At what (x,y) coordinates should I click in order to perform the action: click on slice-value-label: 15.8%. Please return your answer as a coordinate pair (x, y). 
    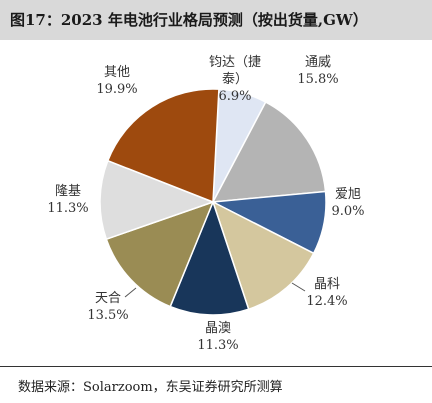
    Looking at the image, I should click on (317, 79).